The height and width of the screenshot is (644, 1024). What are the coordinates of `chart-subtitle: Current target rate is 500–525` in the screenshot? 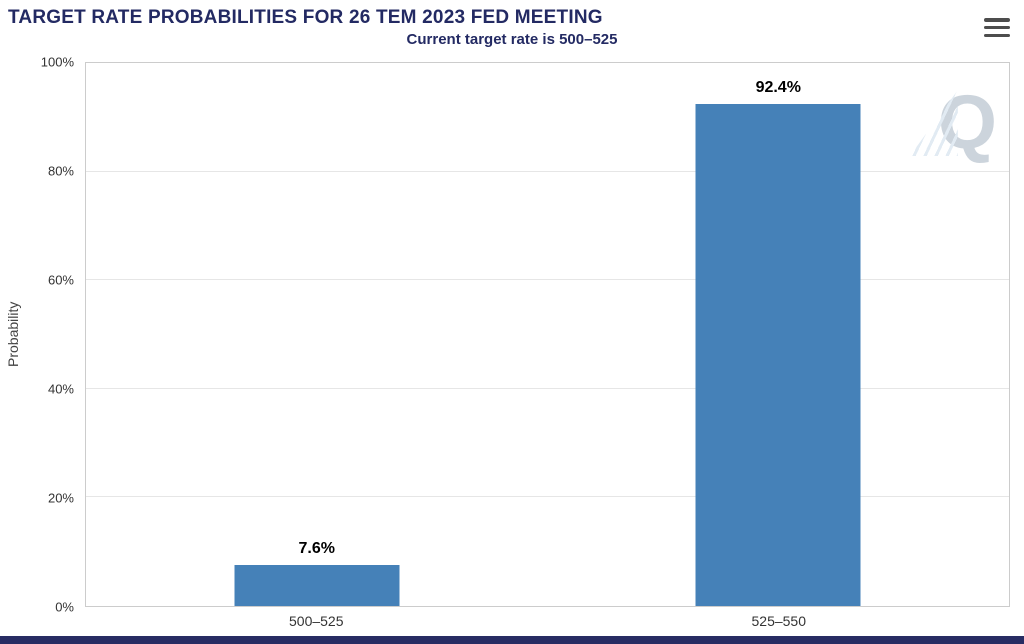 It's located at (512, 39).